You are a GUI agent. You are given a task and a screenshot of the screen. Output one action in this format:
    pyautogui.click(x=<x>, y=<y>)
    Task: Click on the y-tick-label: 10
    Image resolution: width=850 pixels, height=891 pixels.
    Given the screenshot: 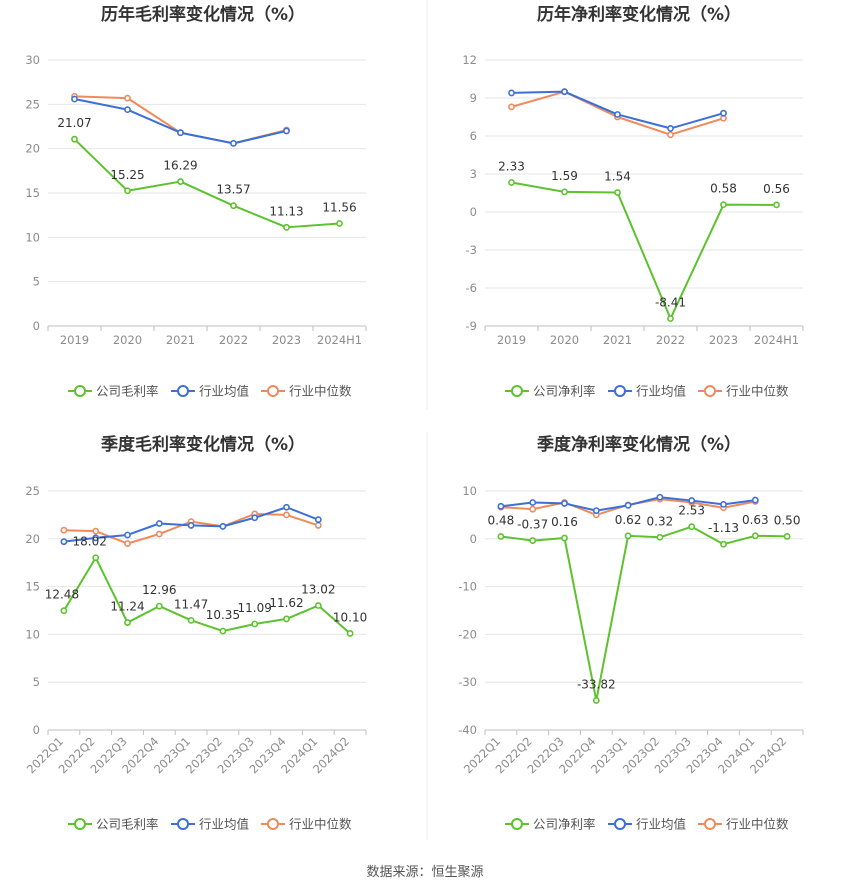 What is the action you would take?
    pyautogui.click(x=469, y=491)
    